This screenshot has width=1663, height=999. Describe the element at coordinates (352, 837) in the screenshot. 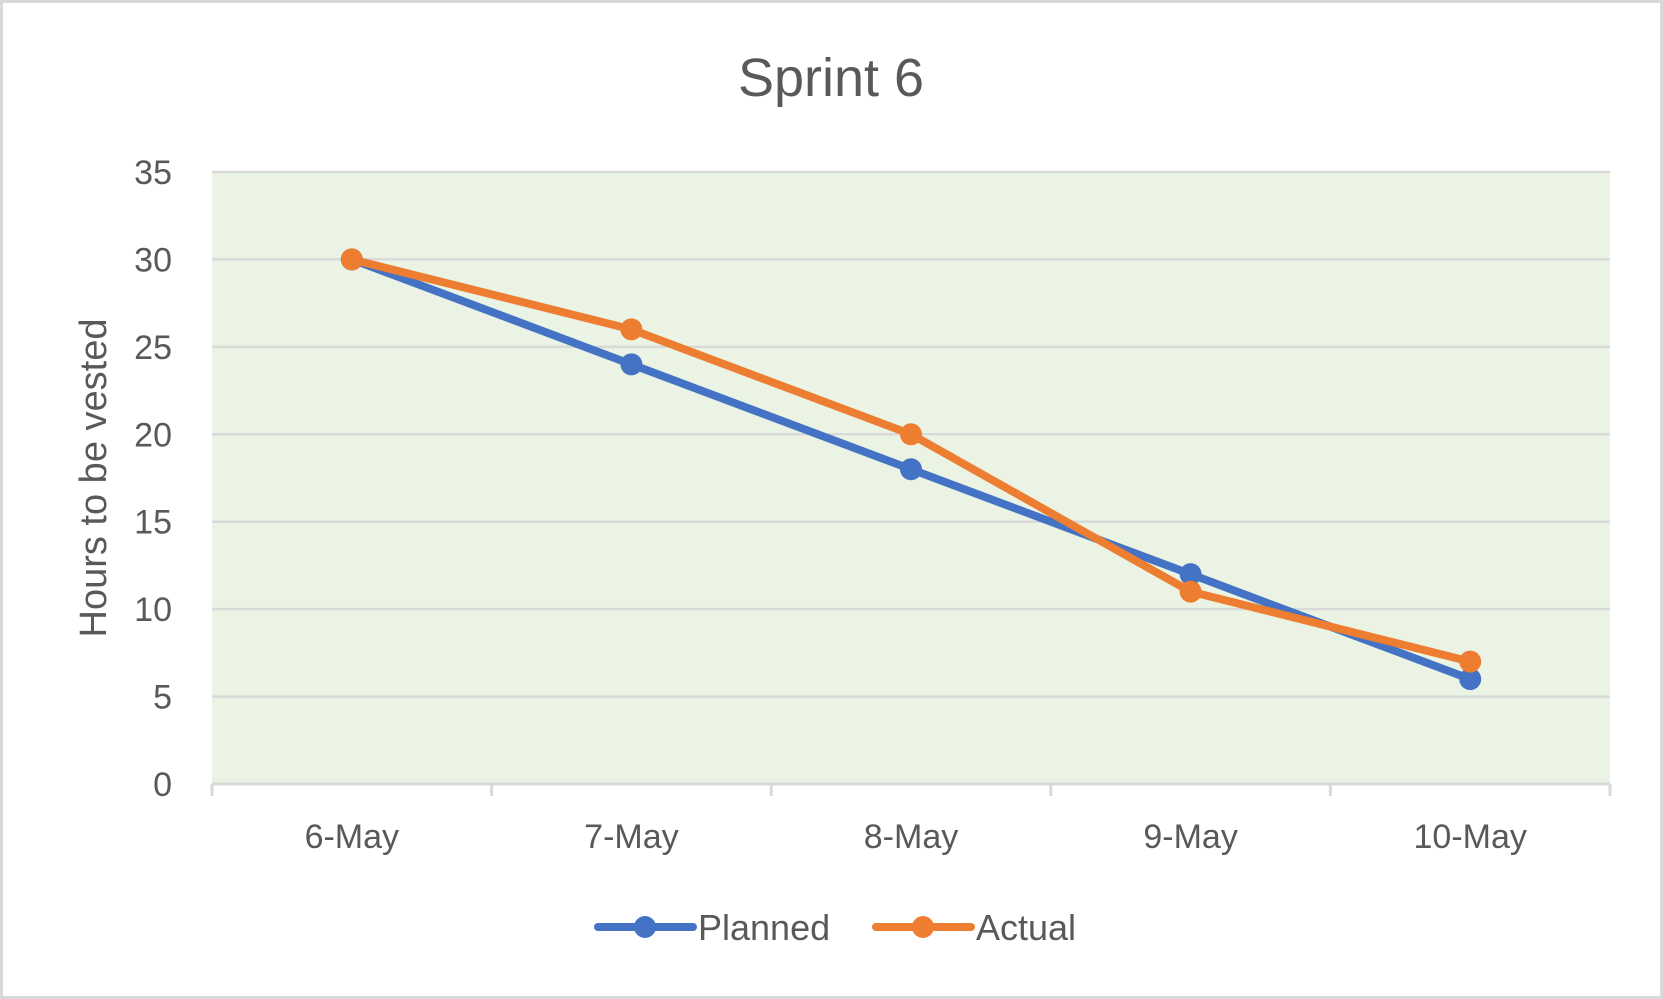

I see `x-tick-label: 6-May` at that location.